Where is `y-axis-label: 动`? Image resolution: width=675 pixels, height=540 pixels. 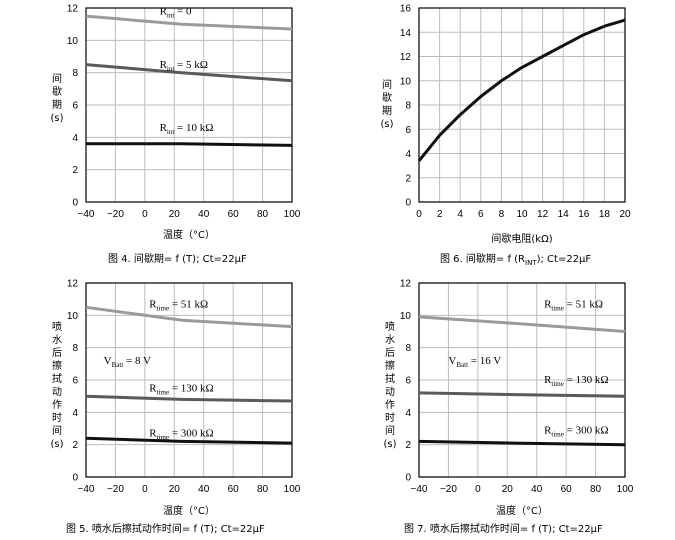 y-axis-label: 动 is located at coordinates (57, 392).